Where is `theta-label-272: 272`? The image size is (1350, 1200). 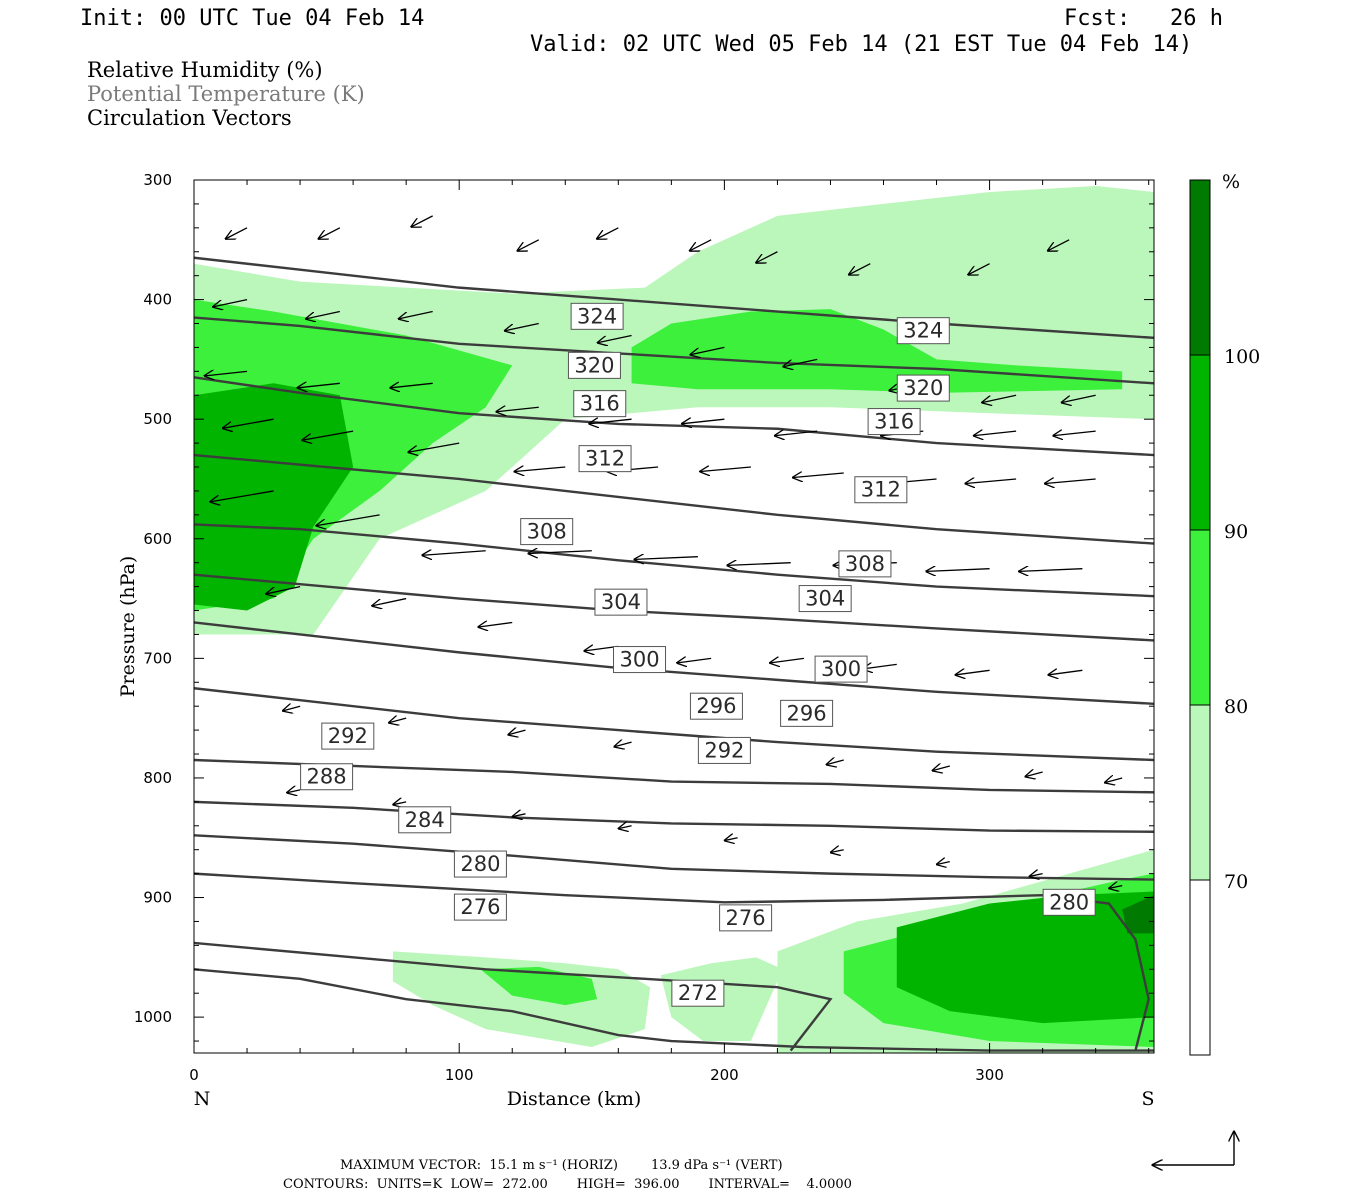
theta-label-272: 272 is located at coordinates (698, 993).